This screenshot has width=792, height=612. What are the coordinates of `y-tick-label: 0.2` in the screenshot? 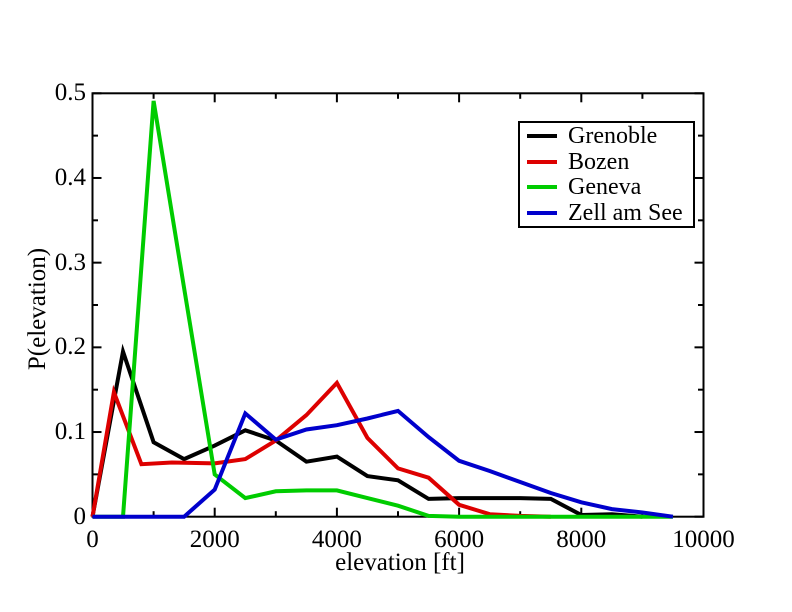 It's located at (70, 347).